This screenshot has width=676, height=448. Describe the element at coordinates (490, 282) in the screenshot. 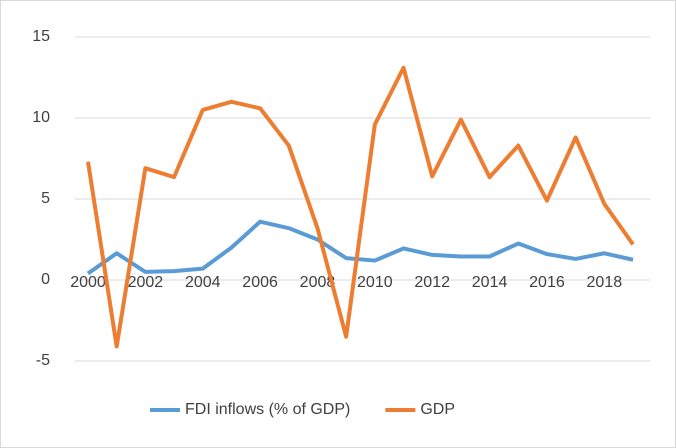

I see `x-tick-label: 2014` at that location.